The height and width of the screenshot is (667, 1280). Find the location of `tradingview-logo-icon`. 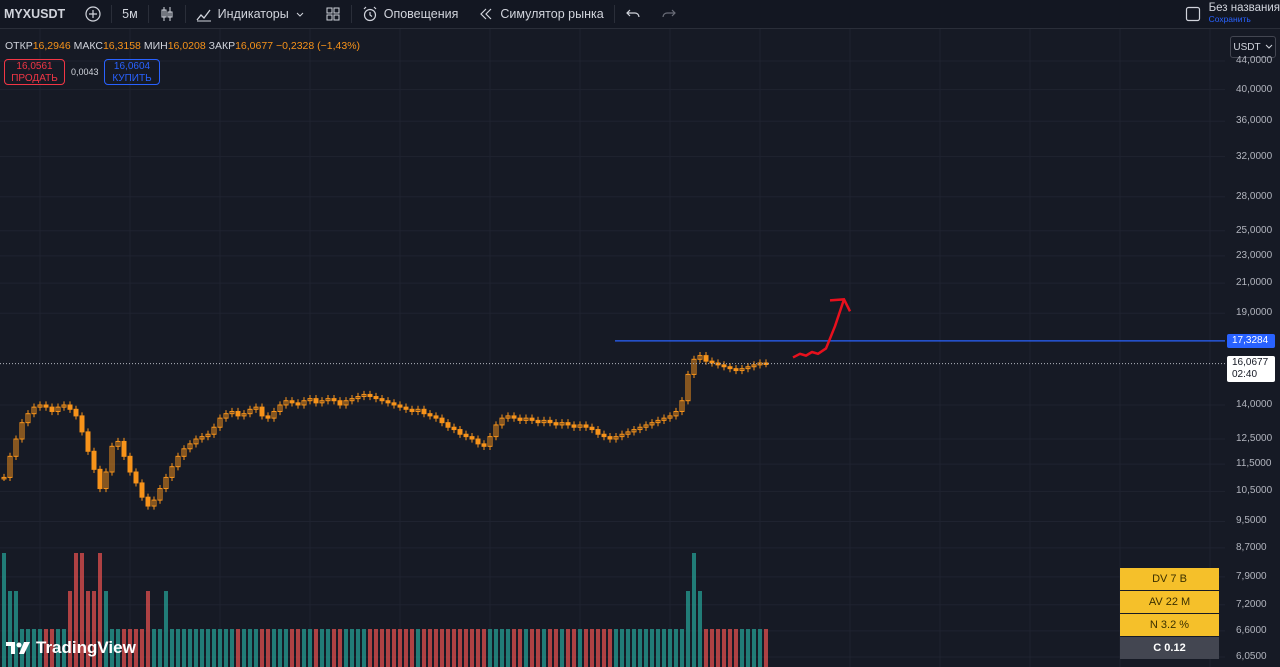

tradingview-logo-icon is located at coordinates (19, 648).